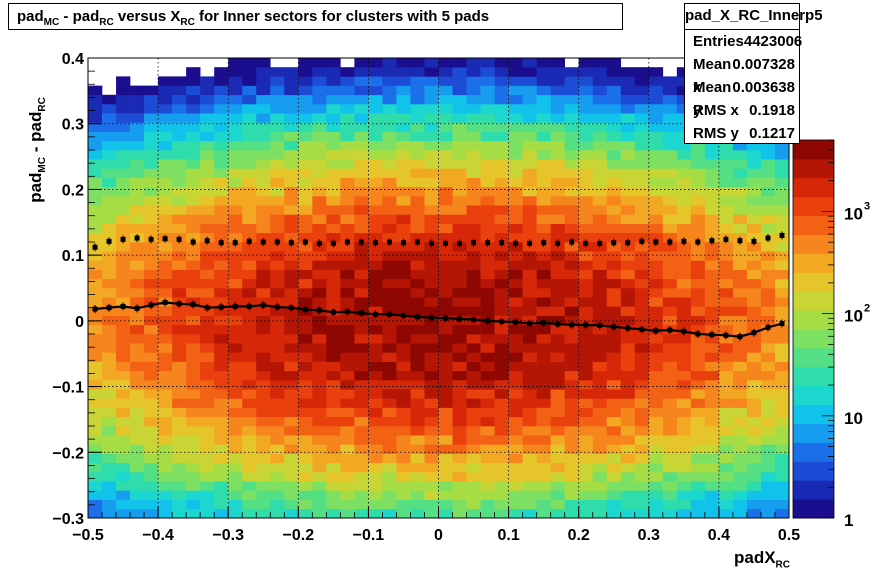  What do you see at coordinates (782, 565) in the screenshot?
I see `xlabel-sub: RC` at bounding box center [782, 565].